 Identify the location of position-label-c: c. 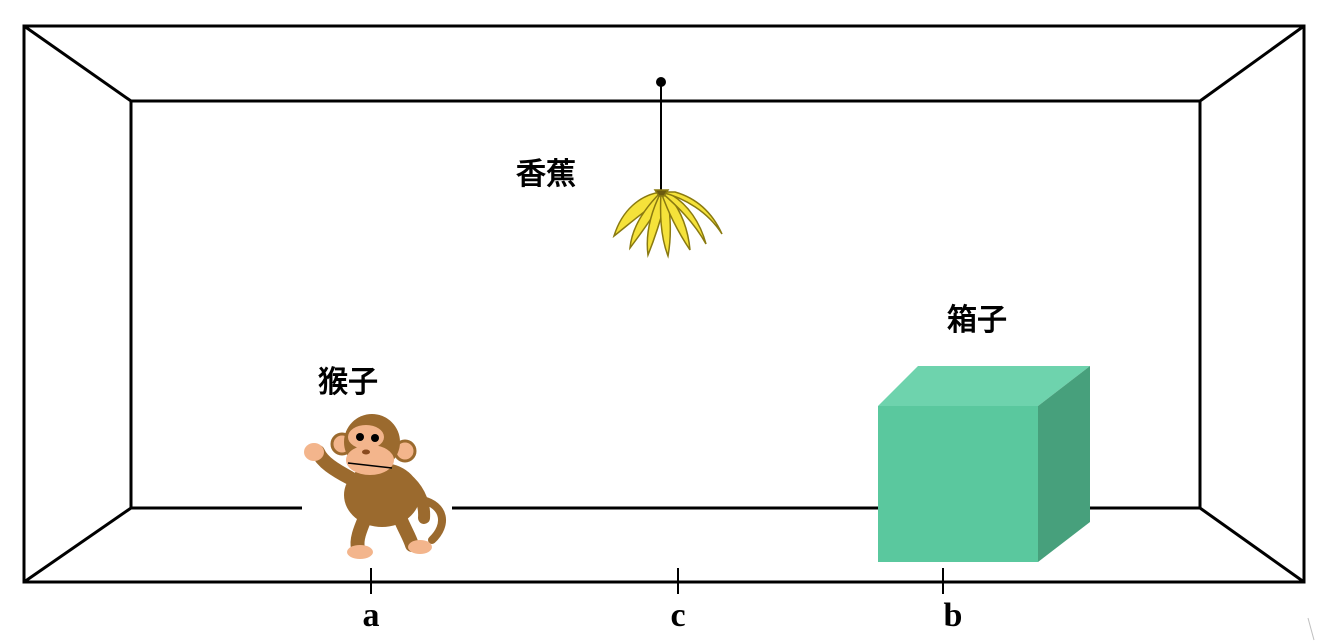
(677, 615).